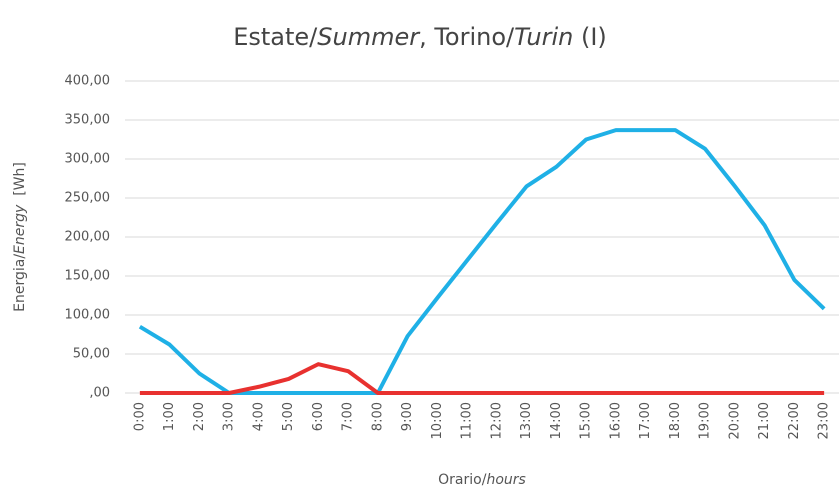  I want to click on chart-title: Estate/Summer, Torino/Turin (I), so click(420, 37).